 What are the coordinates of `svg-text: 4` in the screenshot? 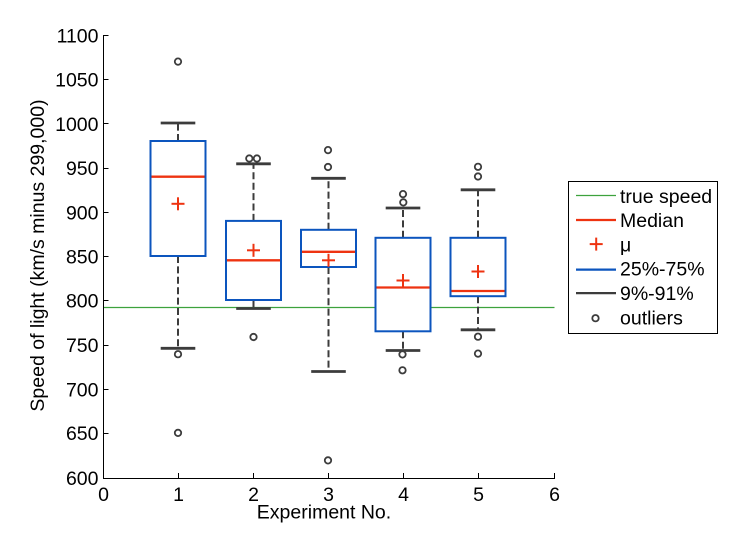 It's located at (403, 495).